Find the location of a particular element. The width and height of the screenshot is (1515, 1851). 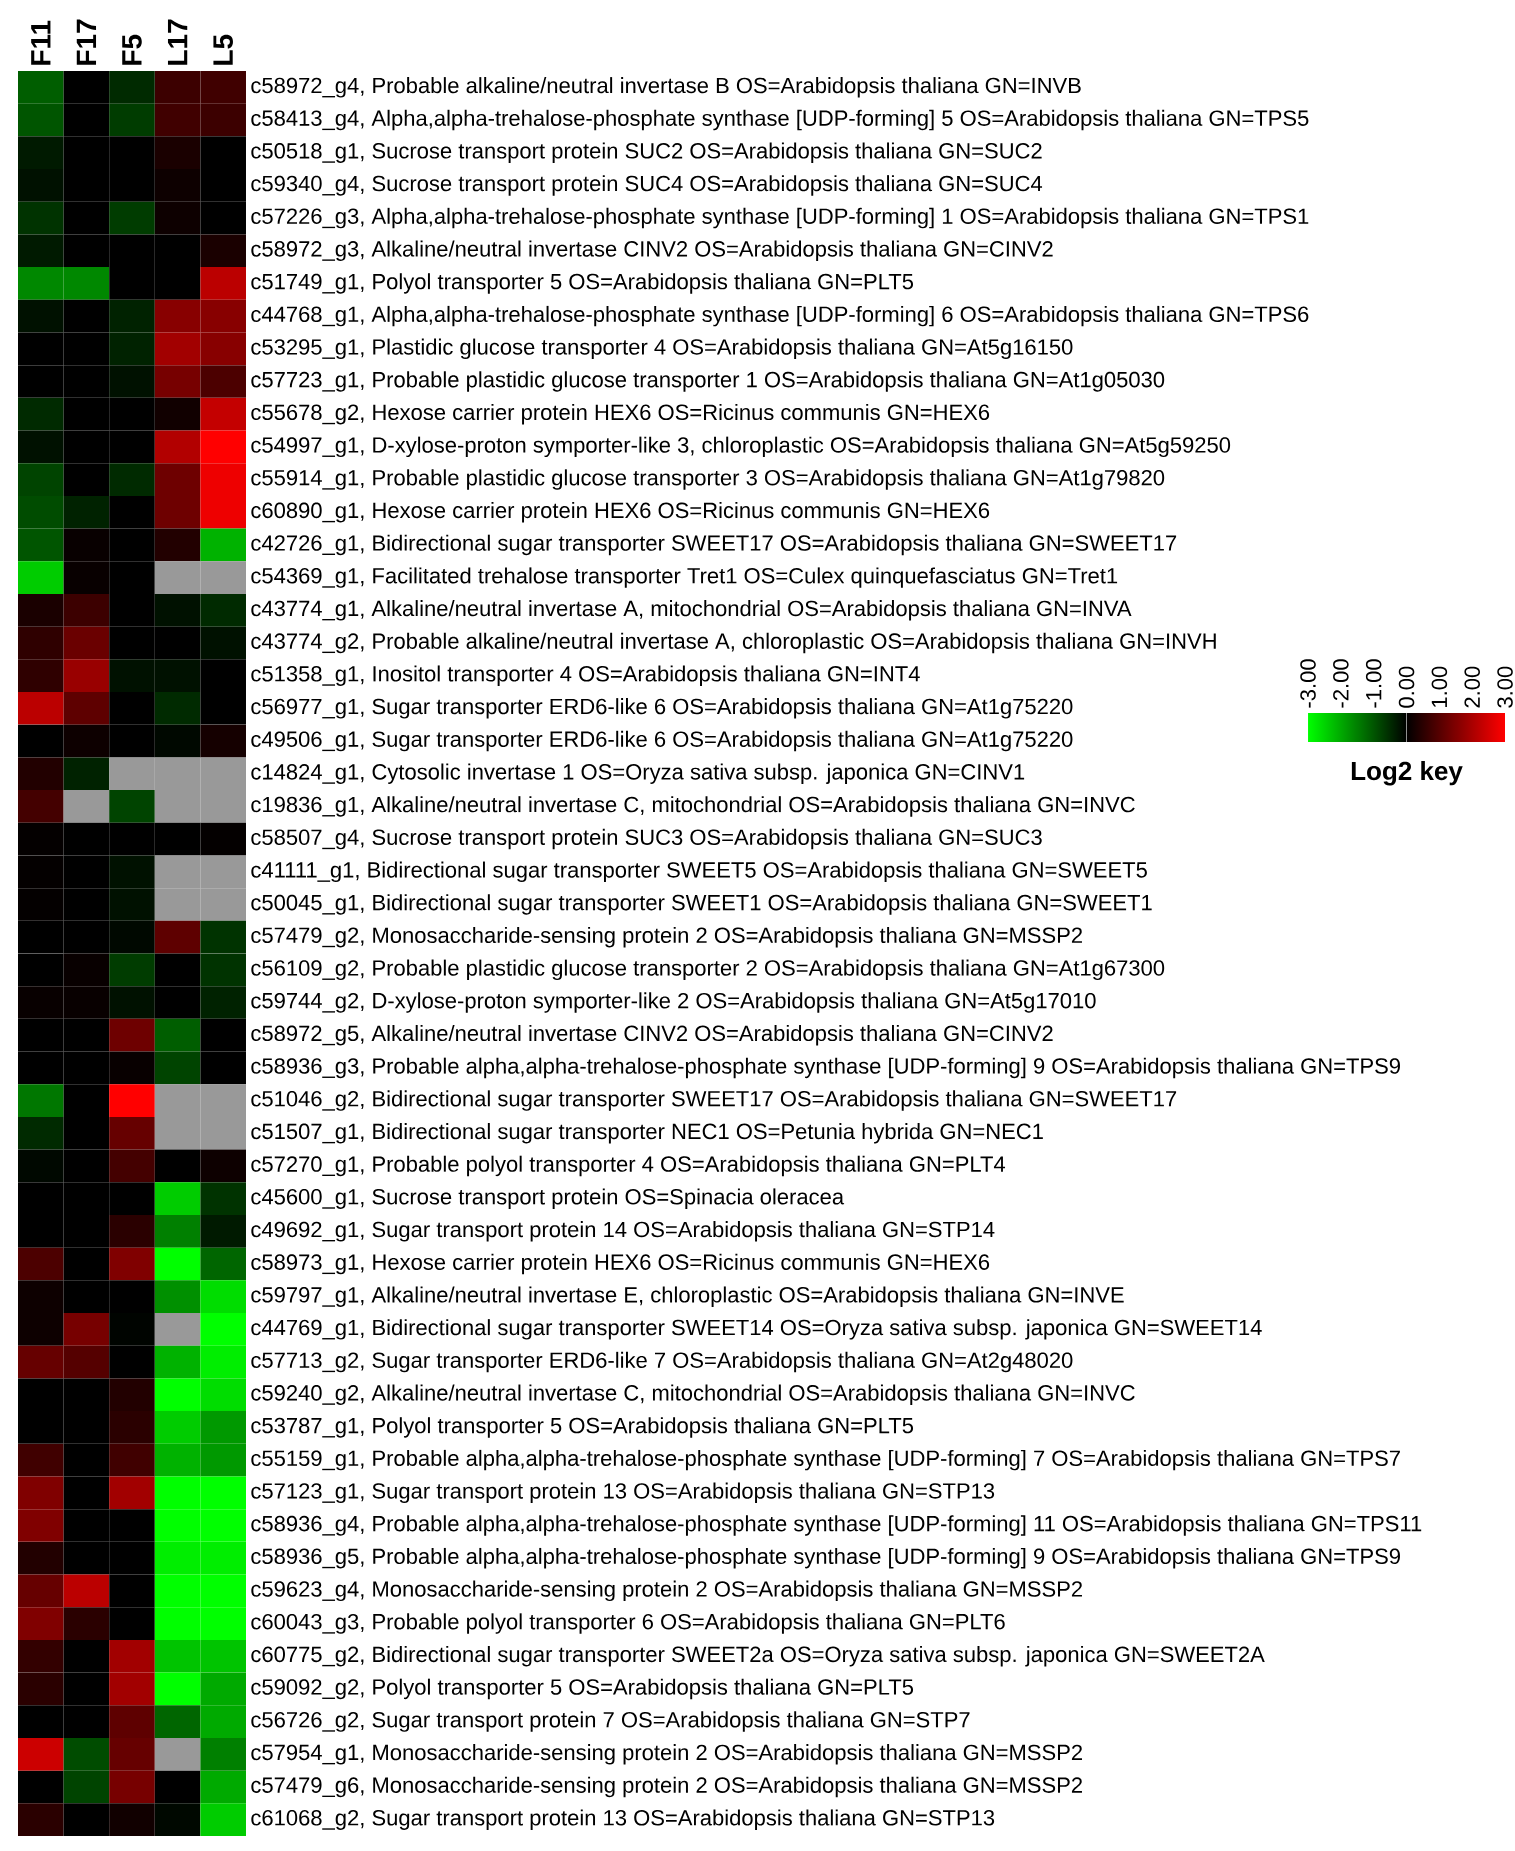

y-tick-label: c56977_g1, Sugar transporter ERD6-like 6 OS=Arabidopsis thaliana GN=At1g75220 is located at coordinates (662, 708).